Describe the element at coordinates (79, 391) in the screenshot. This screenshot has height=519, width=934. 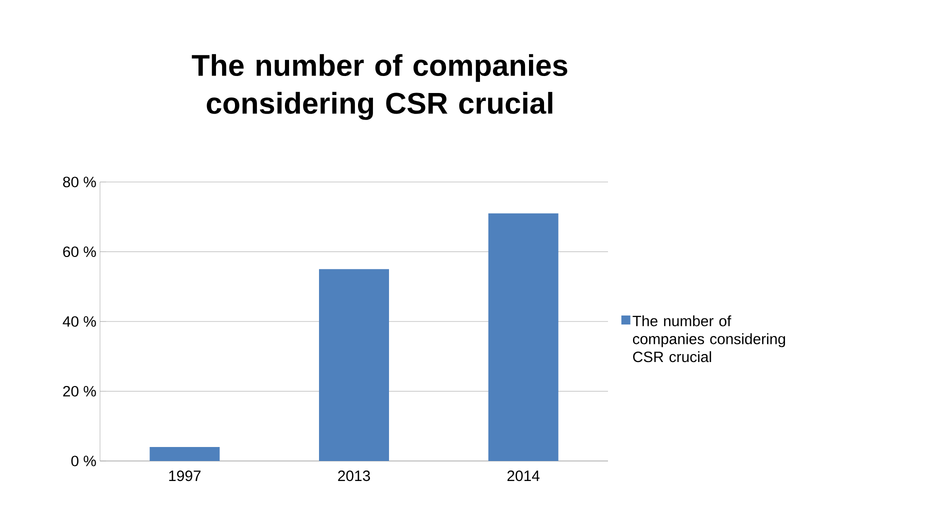
I see `y-tick-label: 20 %` at that location.